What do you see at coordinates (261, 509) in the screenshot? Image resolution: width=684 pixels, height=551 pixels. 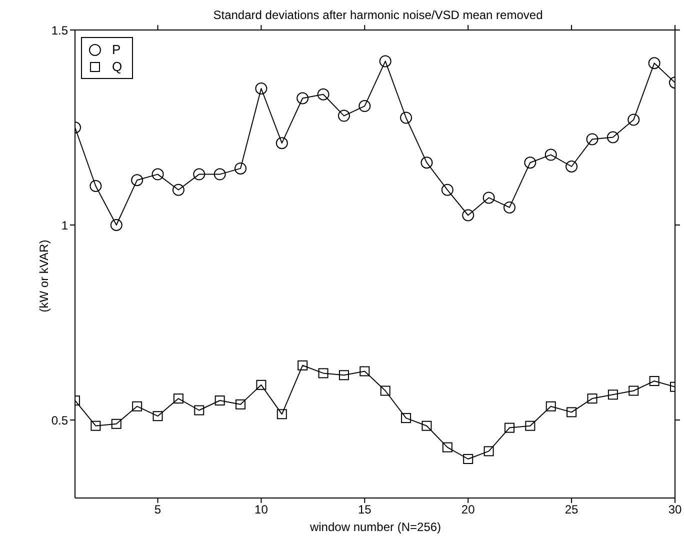 I see `x-tick-label: 10` at bounding box center [261, 509].